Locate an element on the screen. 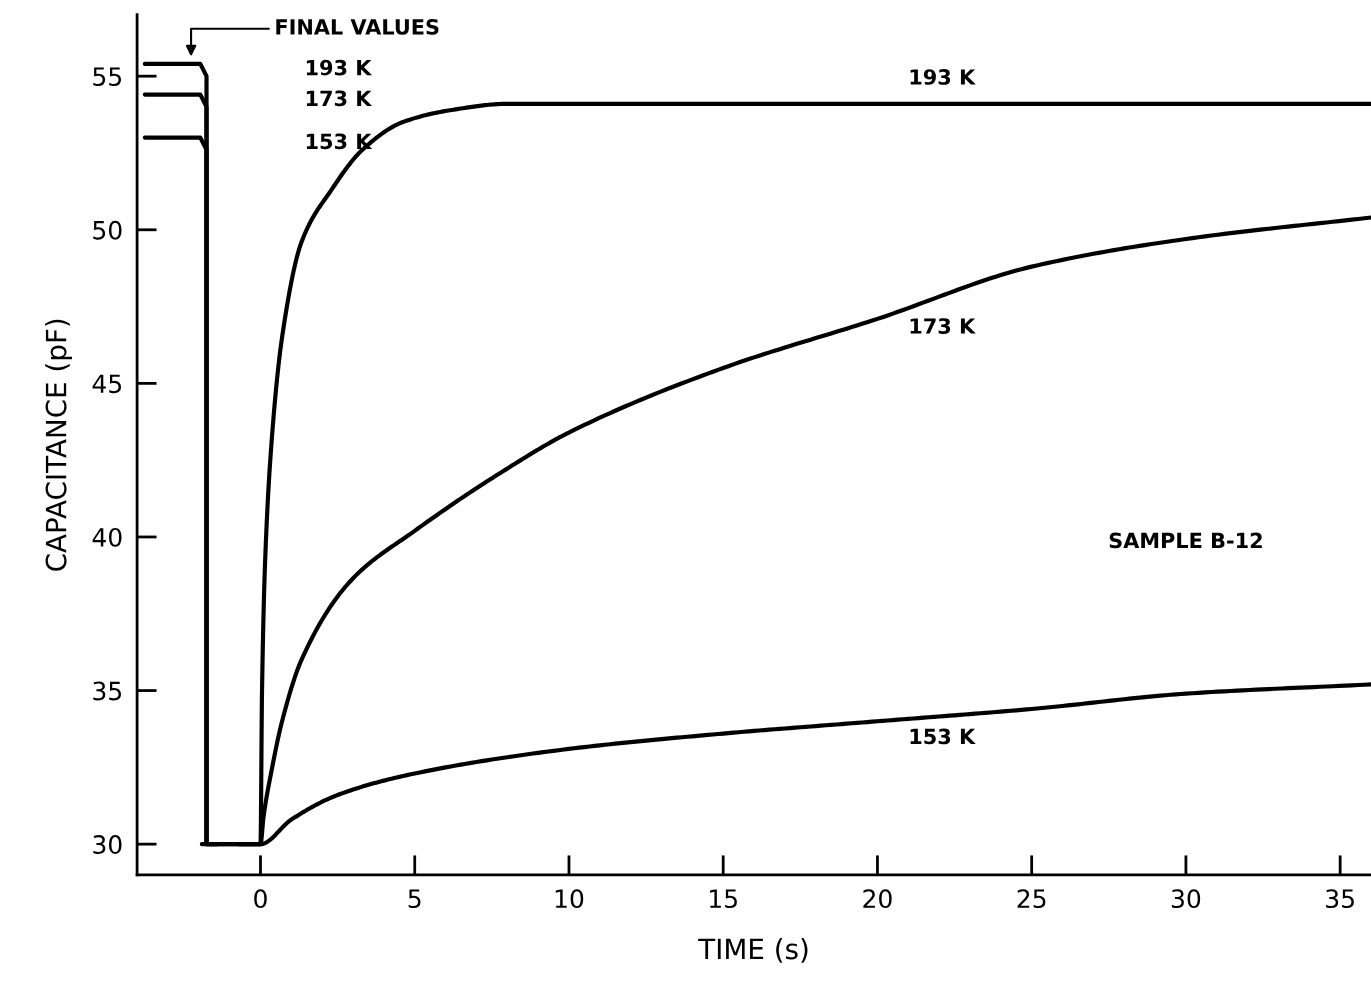 The height and width of the screenshot is (983, 1371). y-tick-label: 50 is located at coordinates (107, 230).